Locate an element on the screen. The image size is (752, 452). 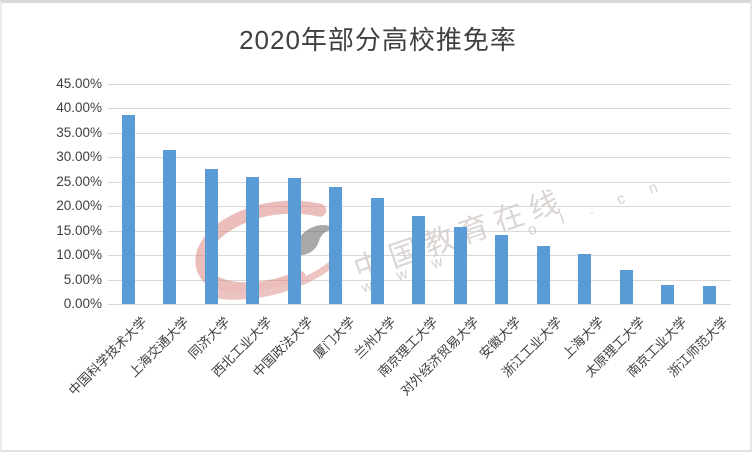
y-axis-tick-label: 40.00% is located at coordinates (79, 107).